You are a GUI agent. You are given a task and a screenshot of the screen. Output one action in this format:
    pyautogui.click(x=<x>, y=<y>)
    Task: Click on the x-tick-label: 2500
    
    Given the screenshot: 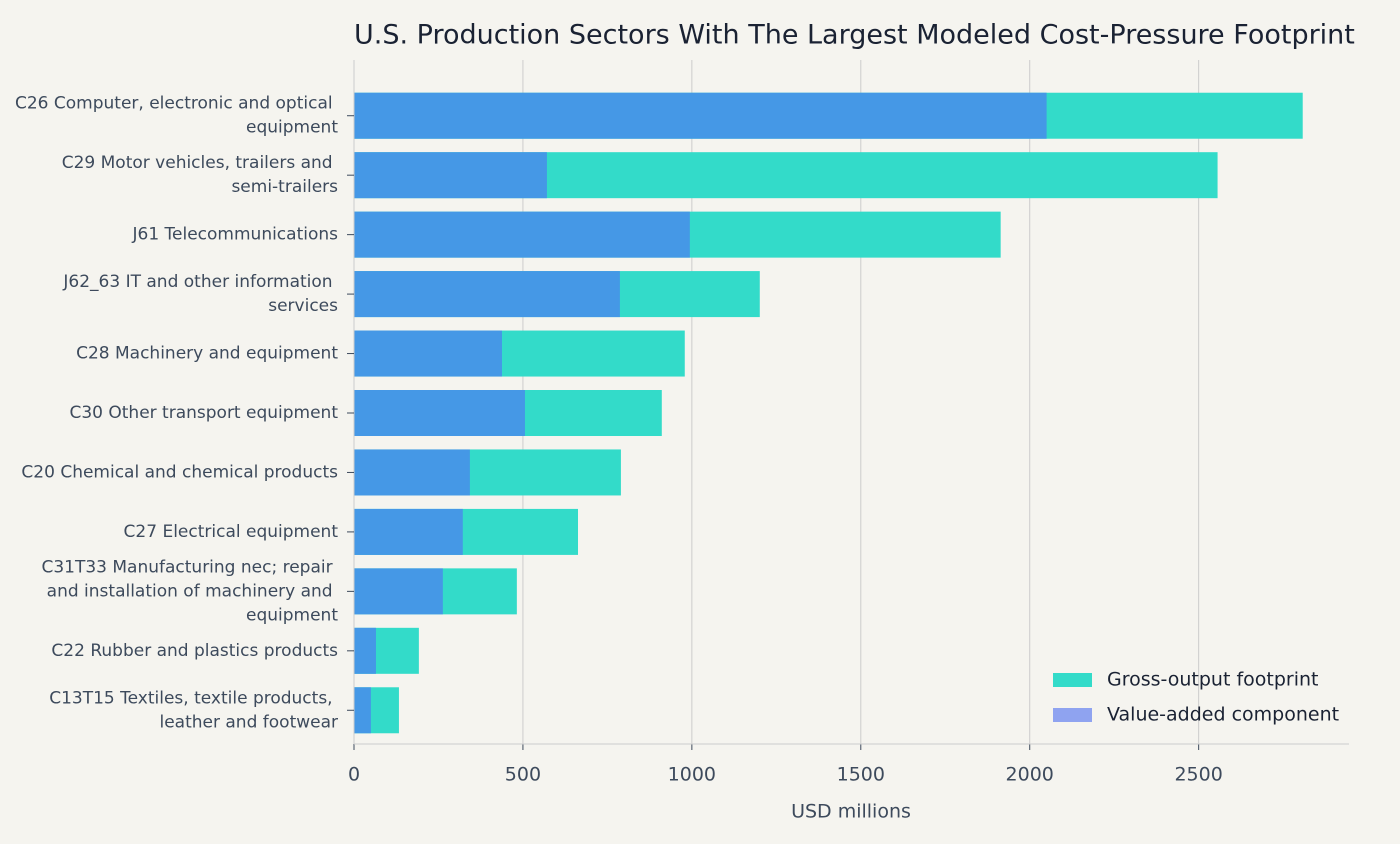 What is the action you would take?
    pyautogui.click(x=1198, y=775)
    